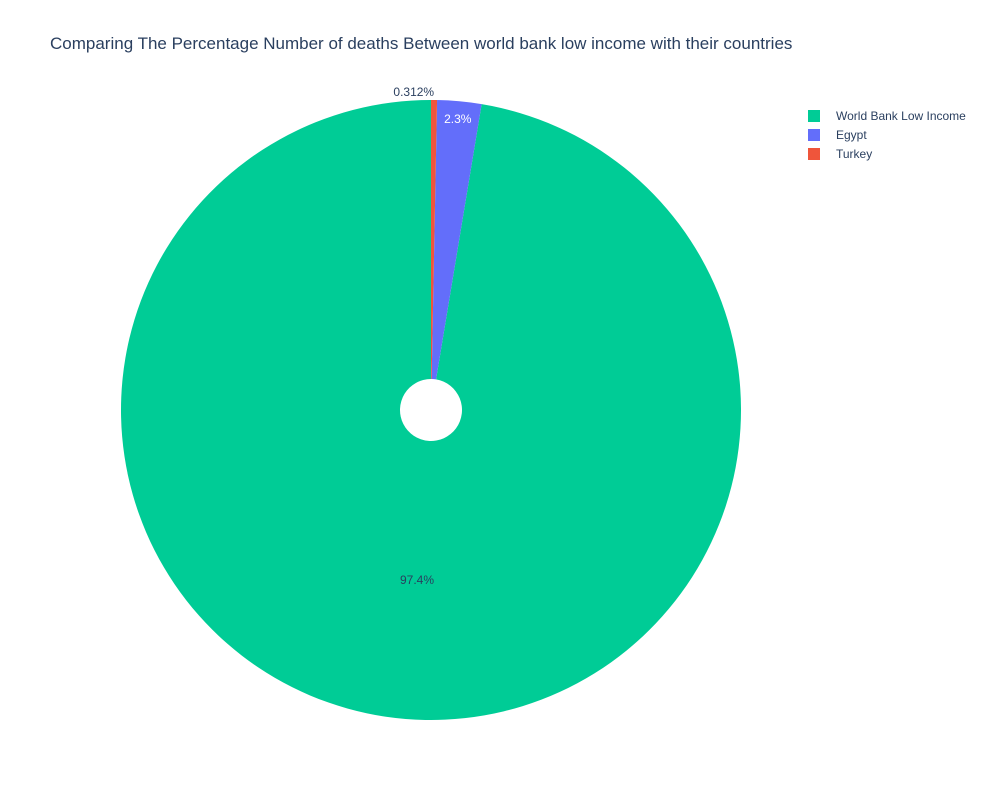  Describe the element at coordinates (458, 119) in the screenshot. I see `slice-label-egypt: 2.3%` at that location.